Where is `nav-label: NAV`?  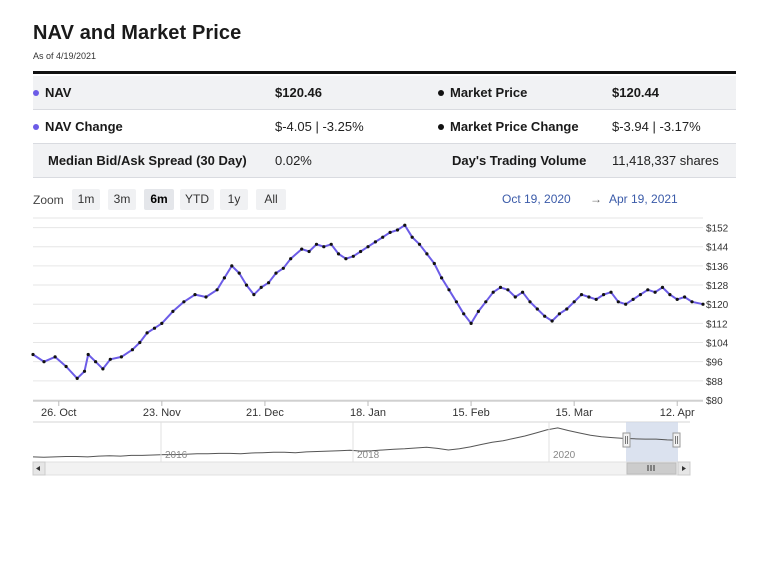
nav-label: NAV is located at coordinates (52, 93).